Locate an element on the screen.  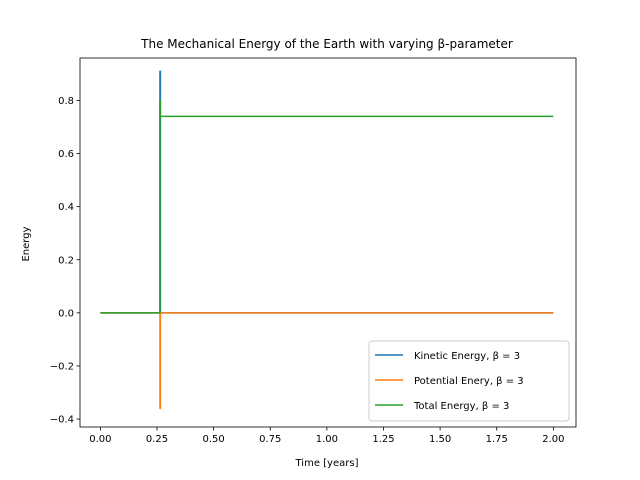
y-tick-label: 0.4 is located at coordinates (66, 207).